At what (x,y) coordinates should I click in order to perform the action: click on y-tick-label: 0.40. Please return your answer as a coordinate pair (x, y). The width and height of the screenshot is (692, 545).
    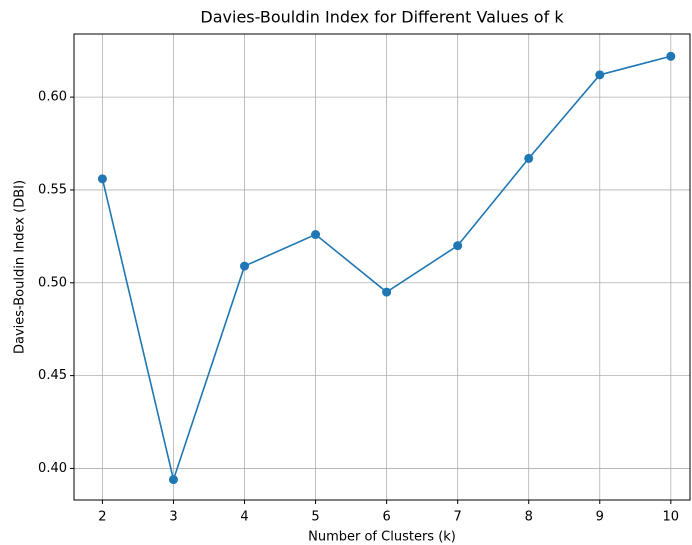
    Looking at the image, I should click on (52, 468).